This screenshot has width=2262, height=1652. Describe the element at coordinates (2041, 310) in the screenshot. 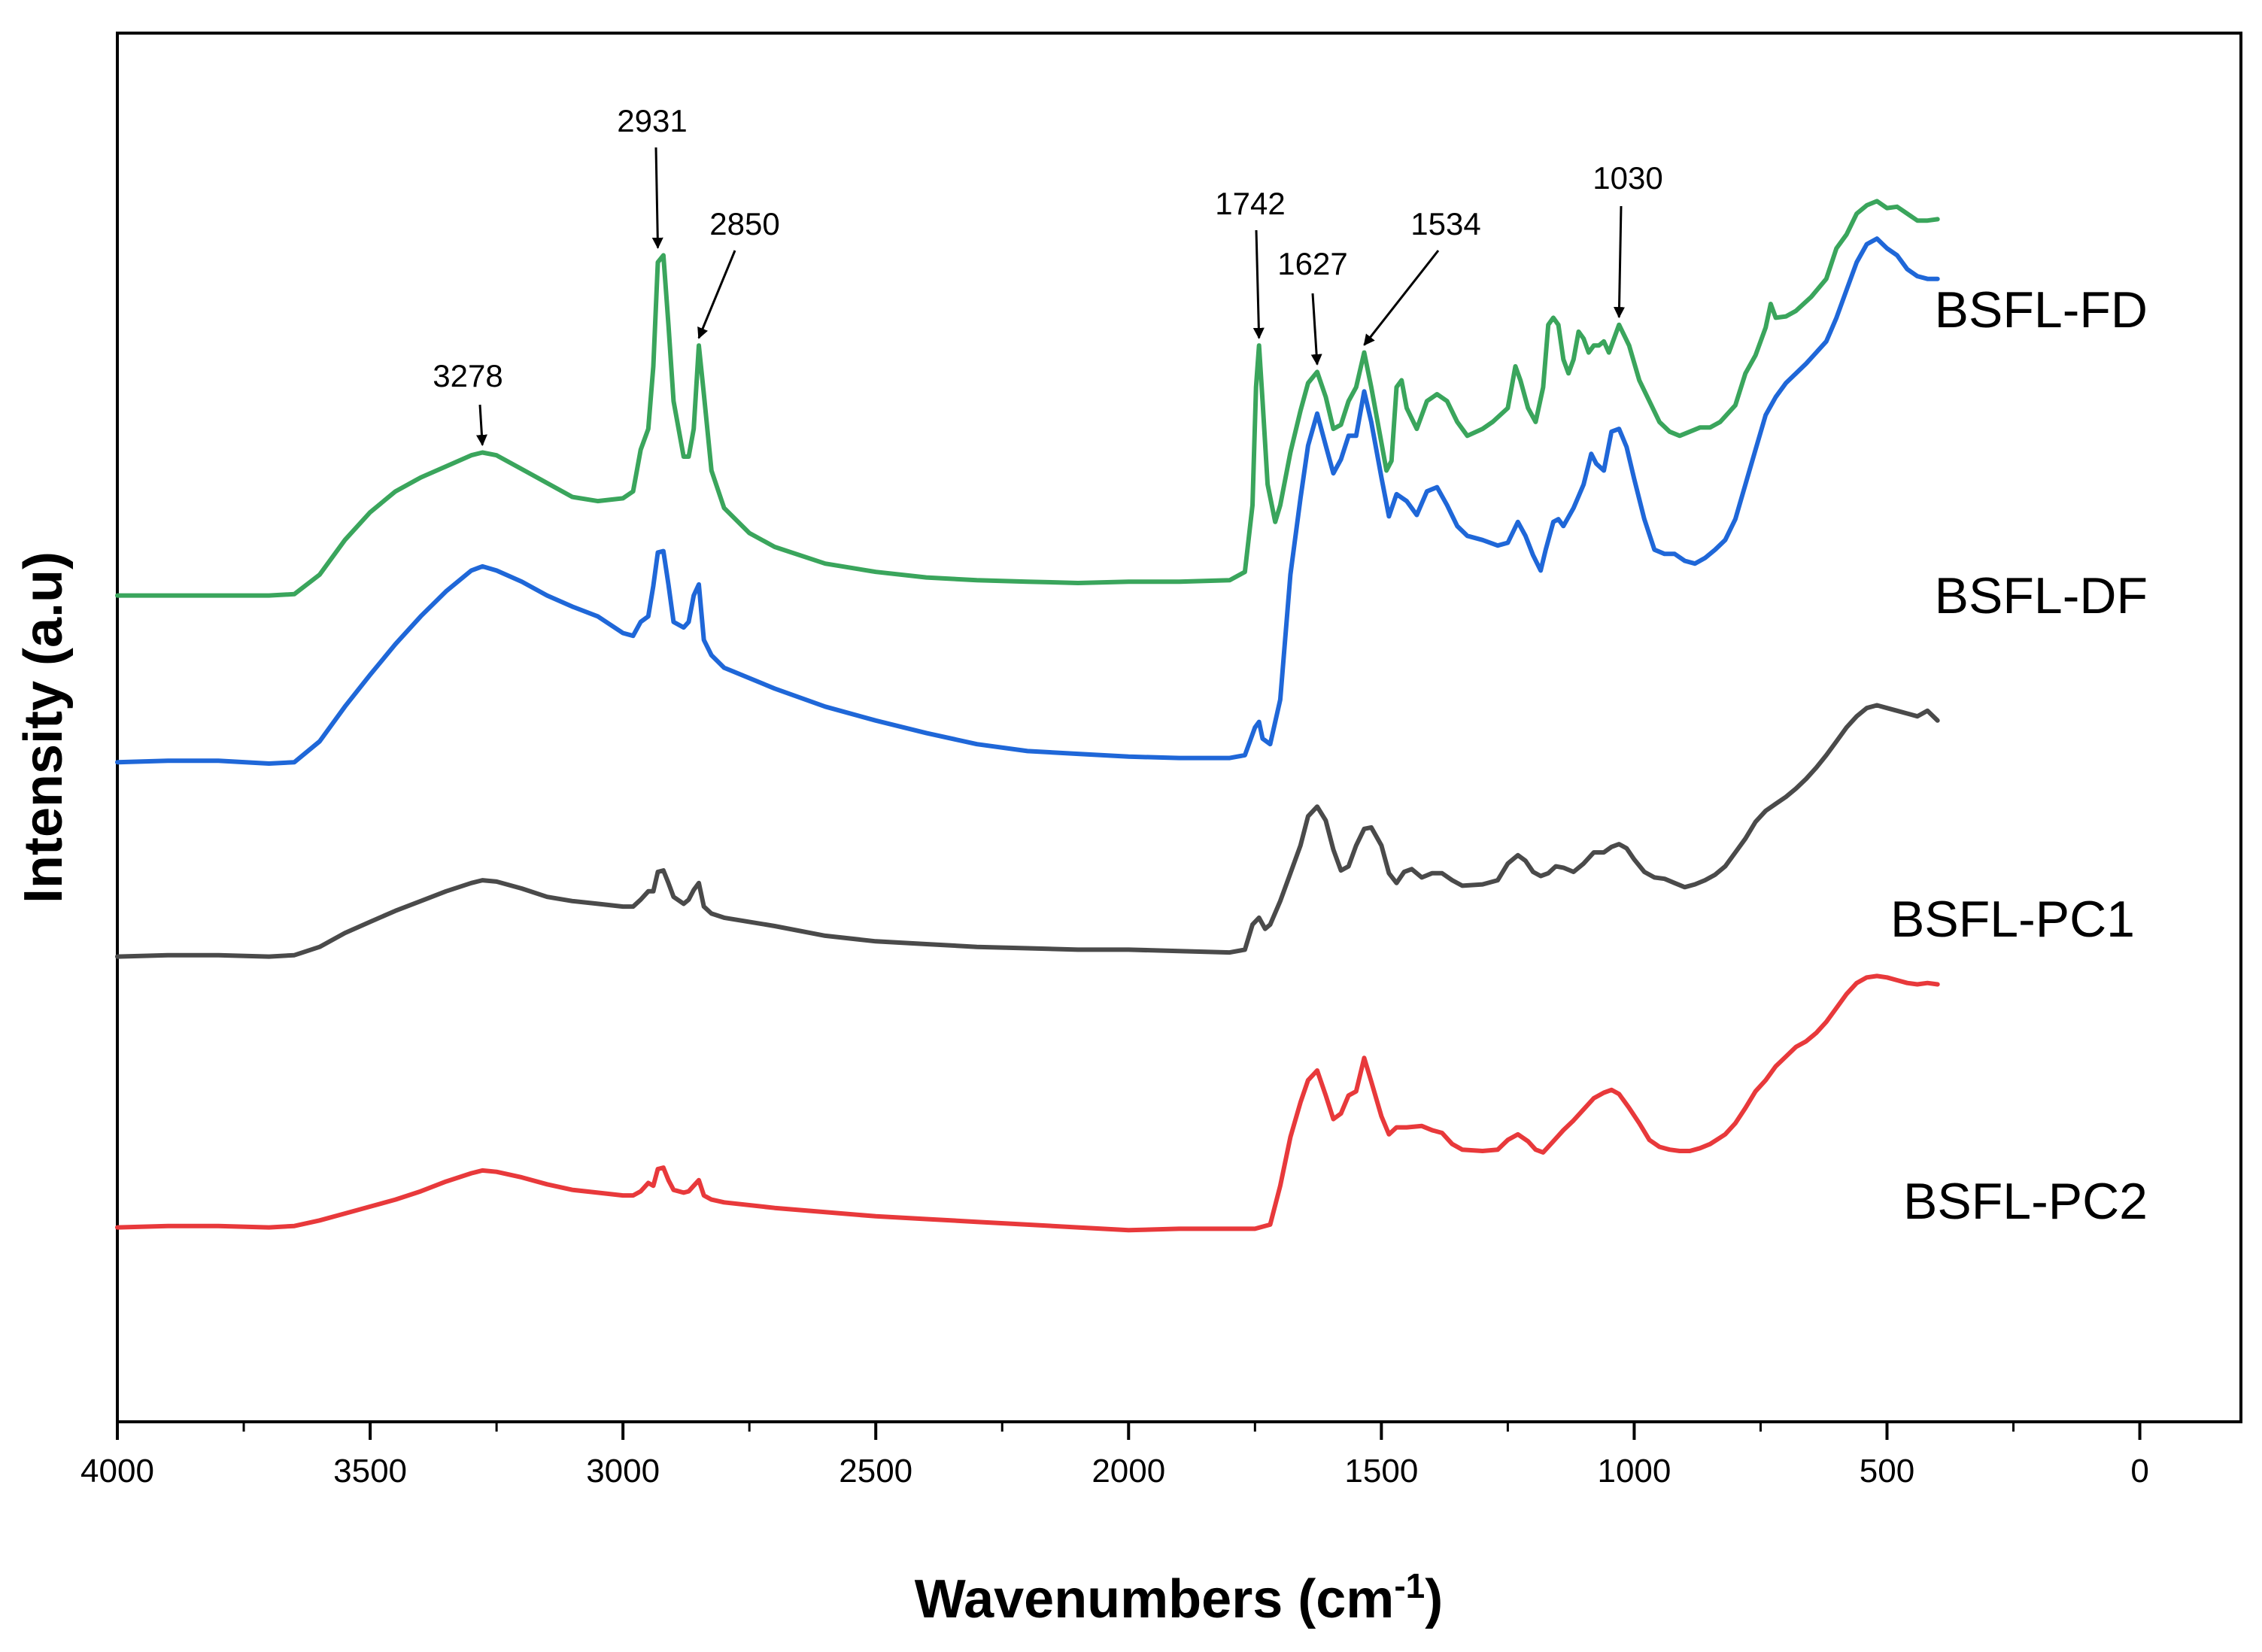

I see `series-label-bsfl-fd: BSFL-FD` at that location.